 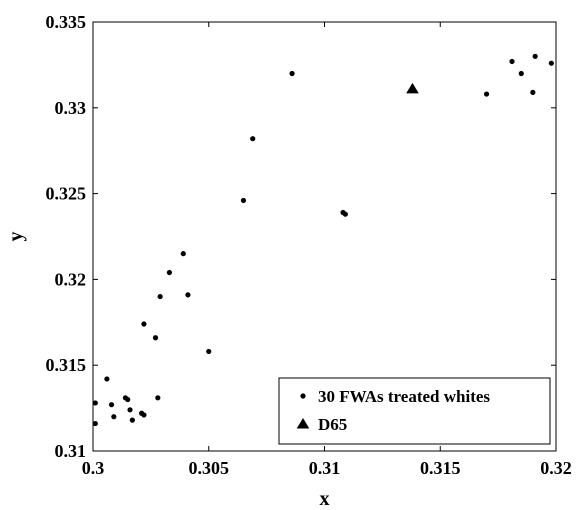 What do you see at coordinates (209, 468) in the screenshot?
I see `x-tick-label: 0.305` at bounding box center [209, 468].